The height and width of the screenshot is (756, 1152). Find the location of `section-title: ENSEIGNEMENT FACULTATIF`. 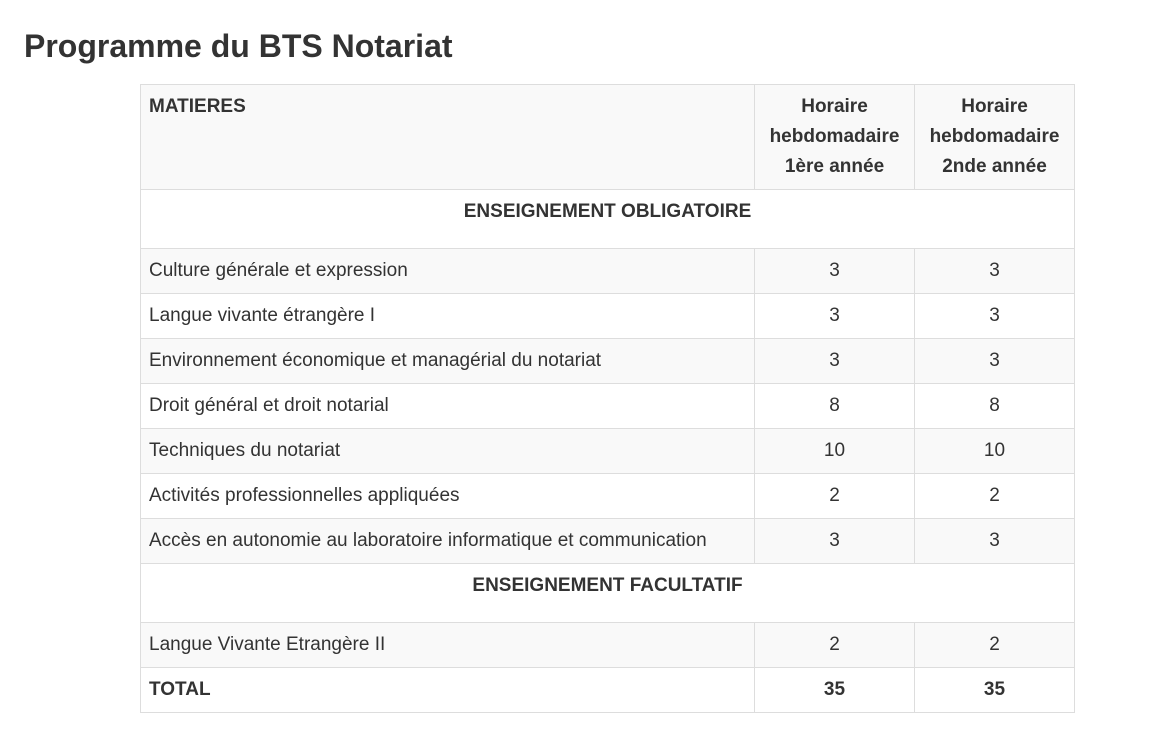

section-title: ENSEIGNEMENT FACULTATIF is located at coordinates (607, 593).